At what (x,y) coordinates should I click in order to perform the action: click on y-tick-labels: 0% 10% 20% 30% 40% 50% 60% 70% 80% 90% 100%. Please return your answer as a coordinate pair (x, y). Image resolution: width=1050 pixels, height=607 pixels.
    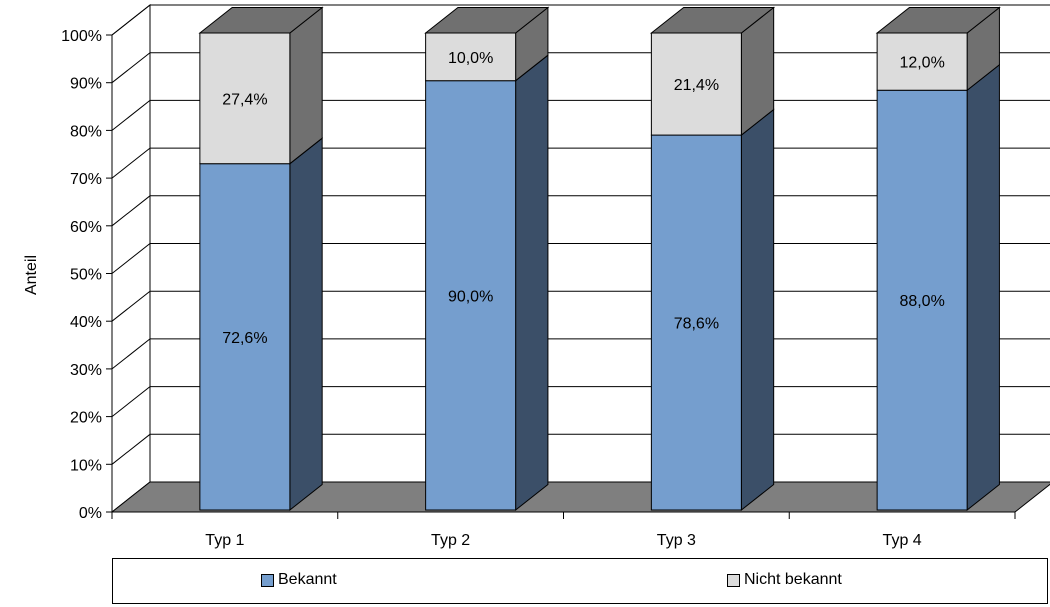
    Looking at the image, I should click on (81, 275).